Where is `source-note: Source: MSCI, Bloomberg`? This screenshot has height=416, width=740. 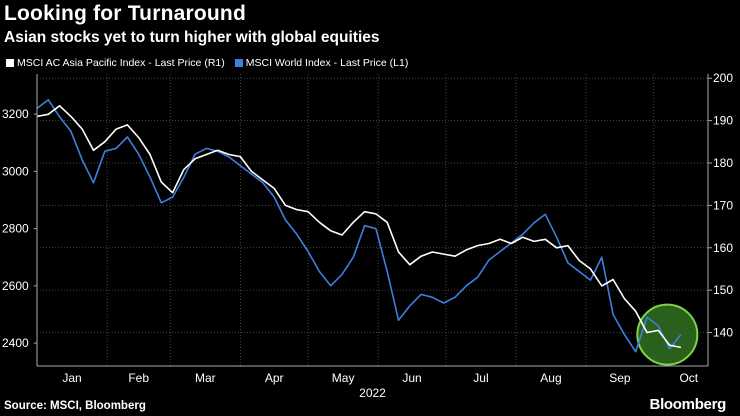
source-note: Source: MSCI, Bloomberg is located at coordinates (75, 406).